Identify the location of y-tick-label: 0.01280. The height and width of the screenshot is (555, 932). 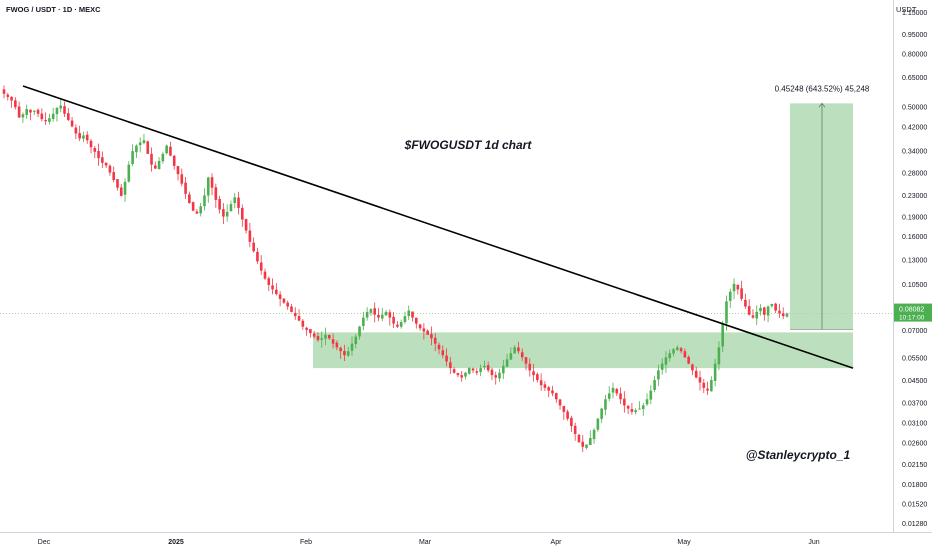
(914, 524).